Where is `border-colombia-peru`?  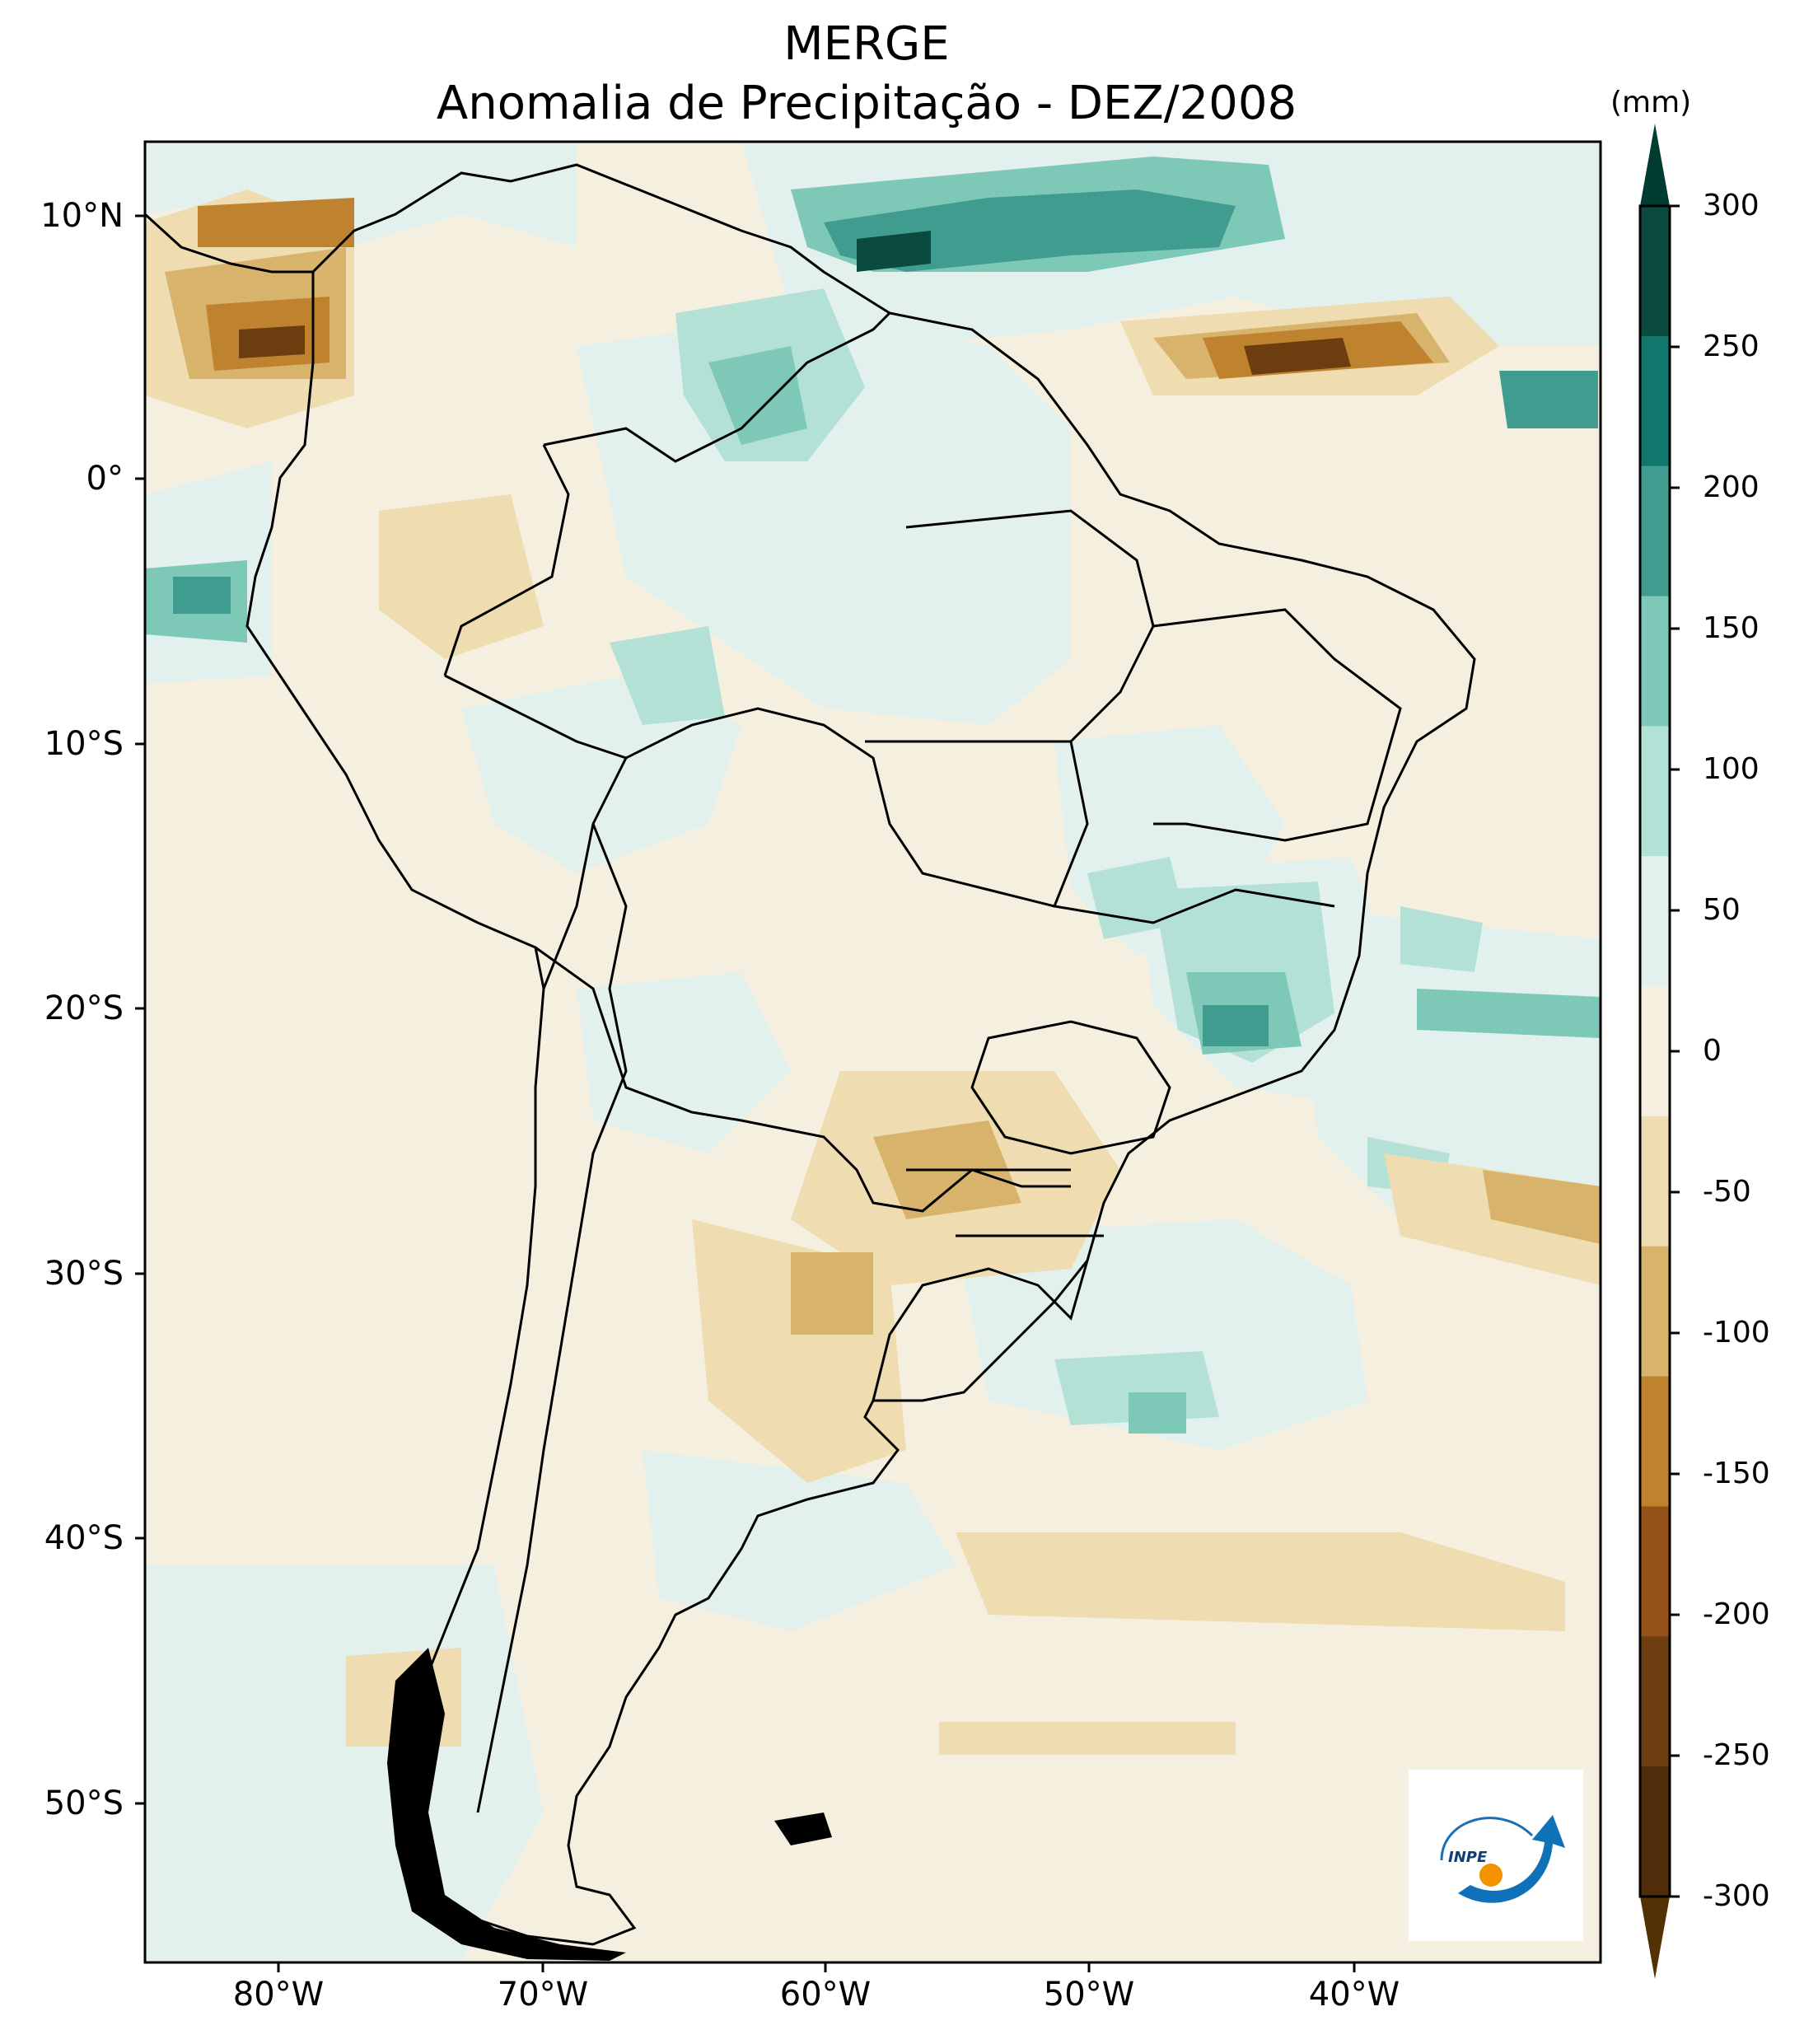 border-colombia-peru is located at coordinates (506, 560).